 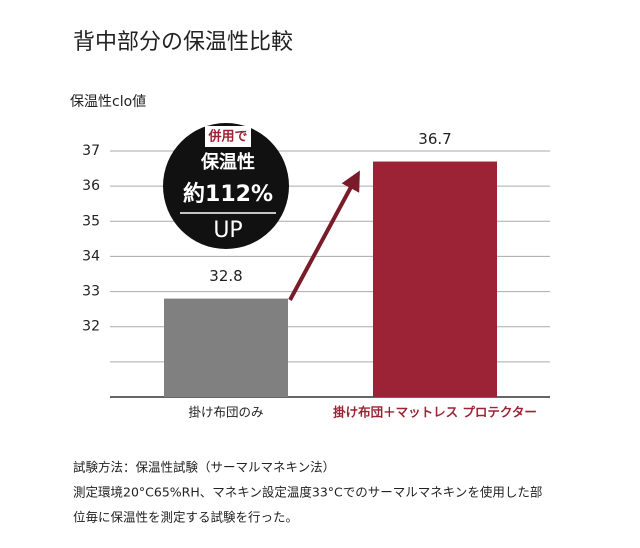 What do you see at coordinates (225, 412) in the screenshot?
I see `x-tick-label: 掛け布団のみ` at bounding box center [225, 412].